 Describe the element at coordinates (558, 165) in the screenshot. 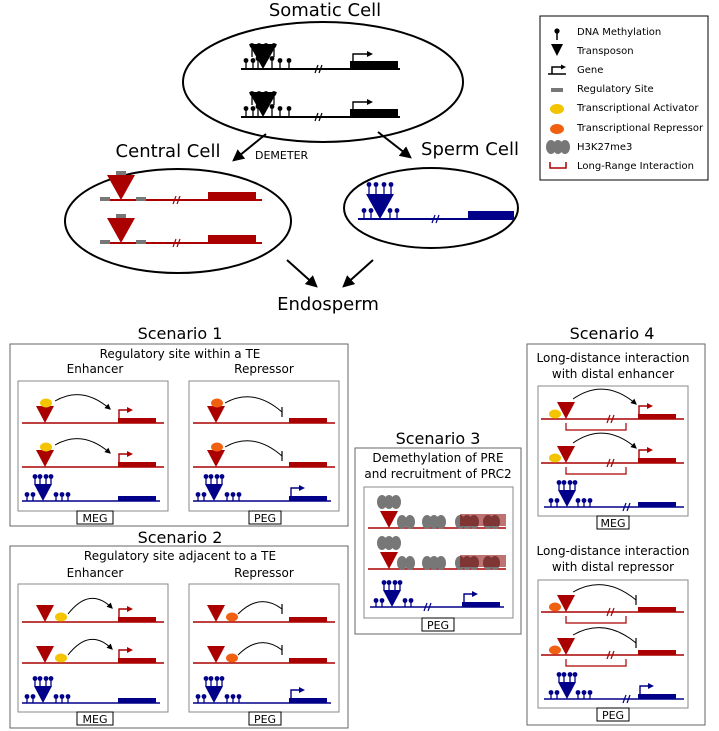

I see `legend-longrange-icon` at that location.